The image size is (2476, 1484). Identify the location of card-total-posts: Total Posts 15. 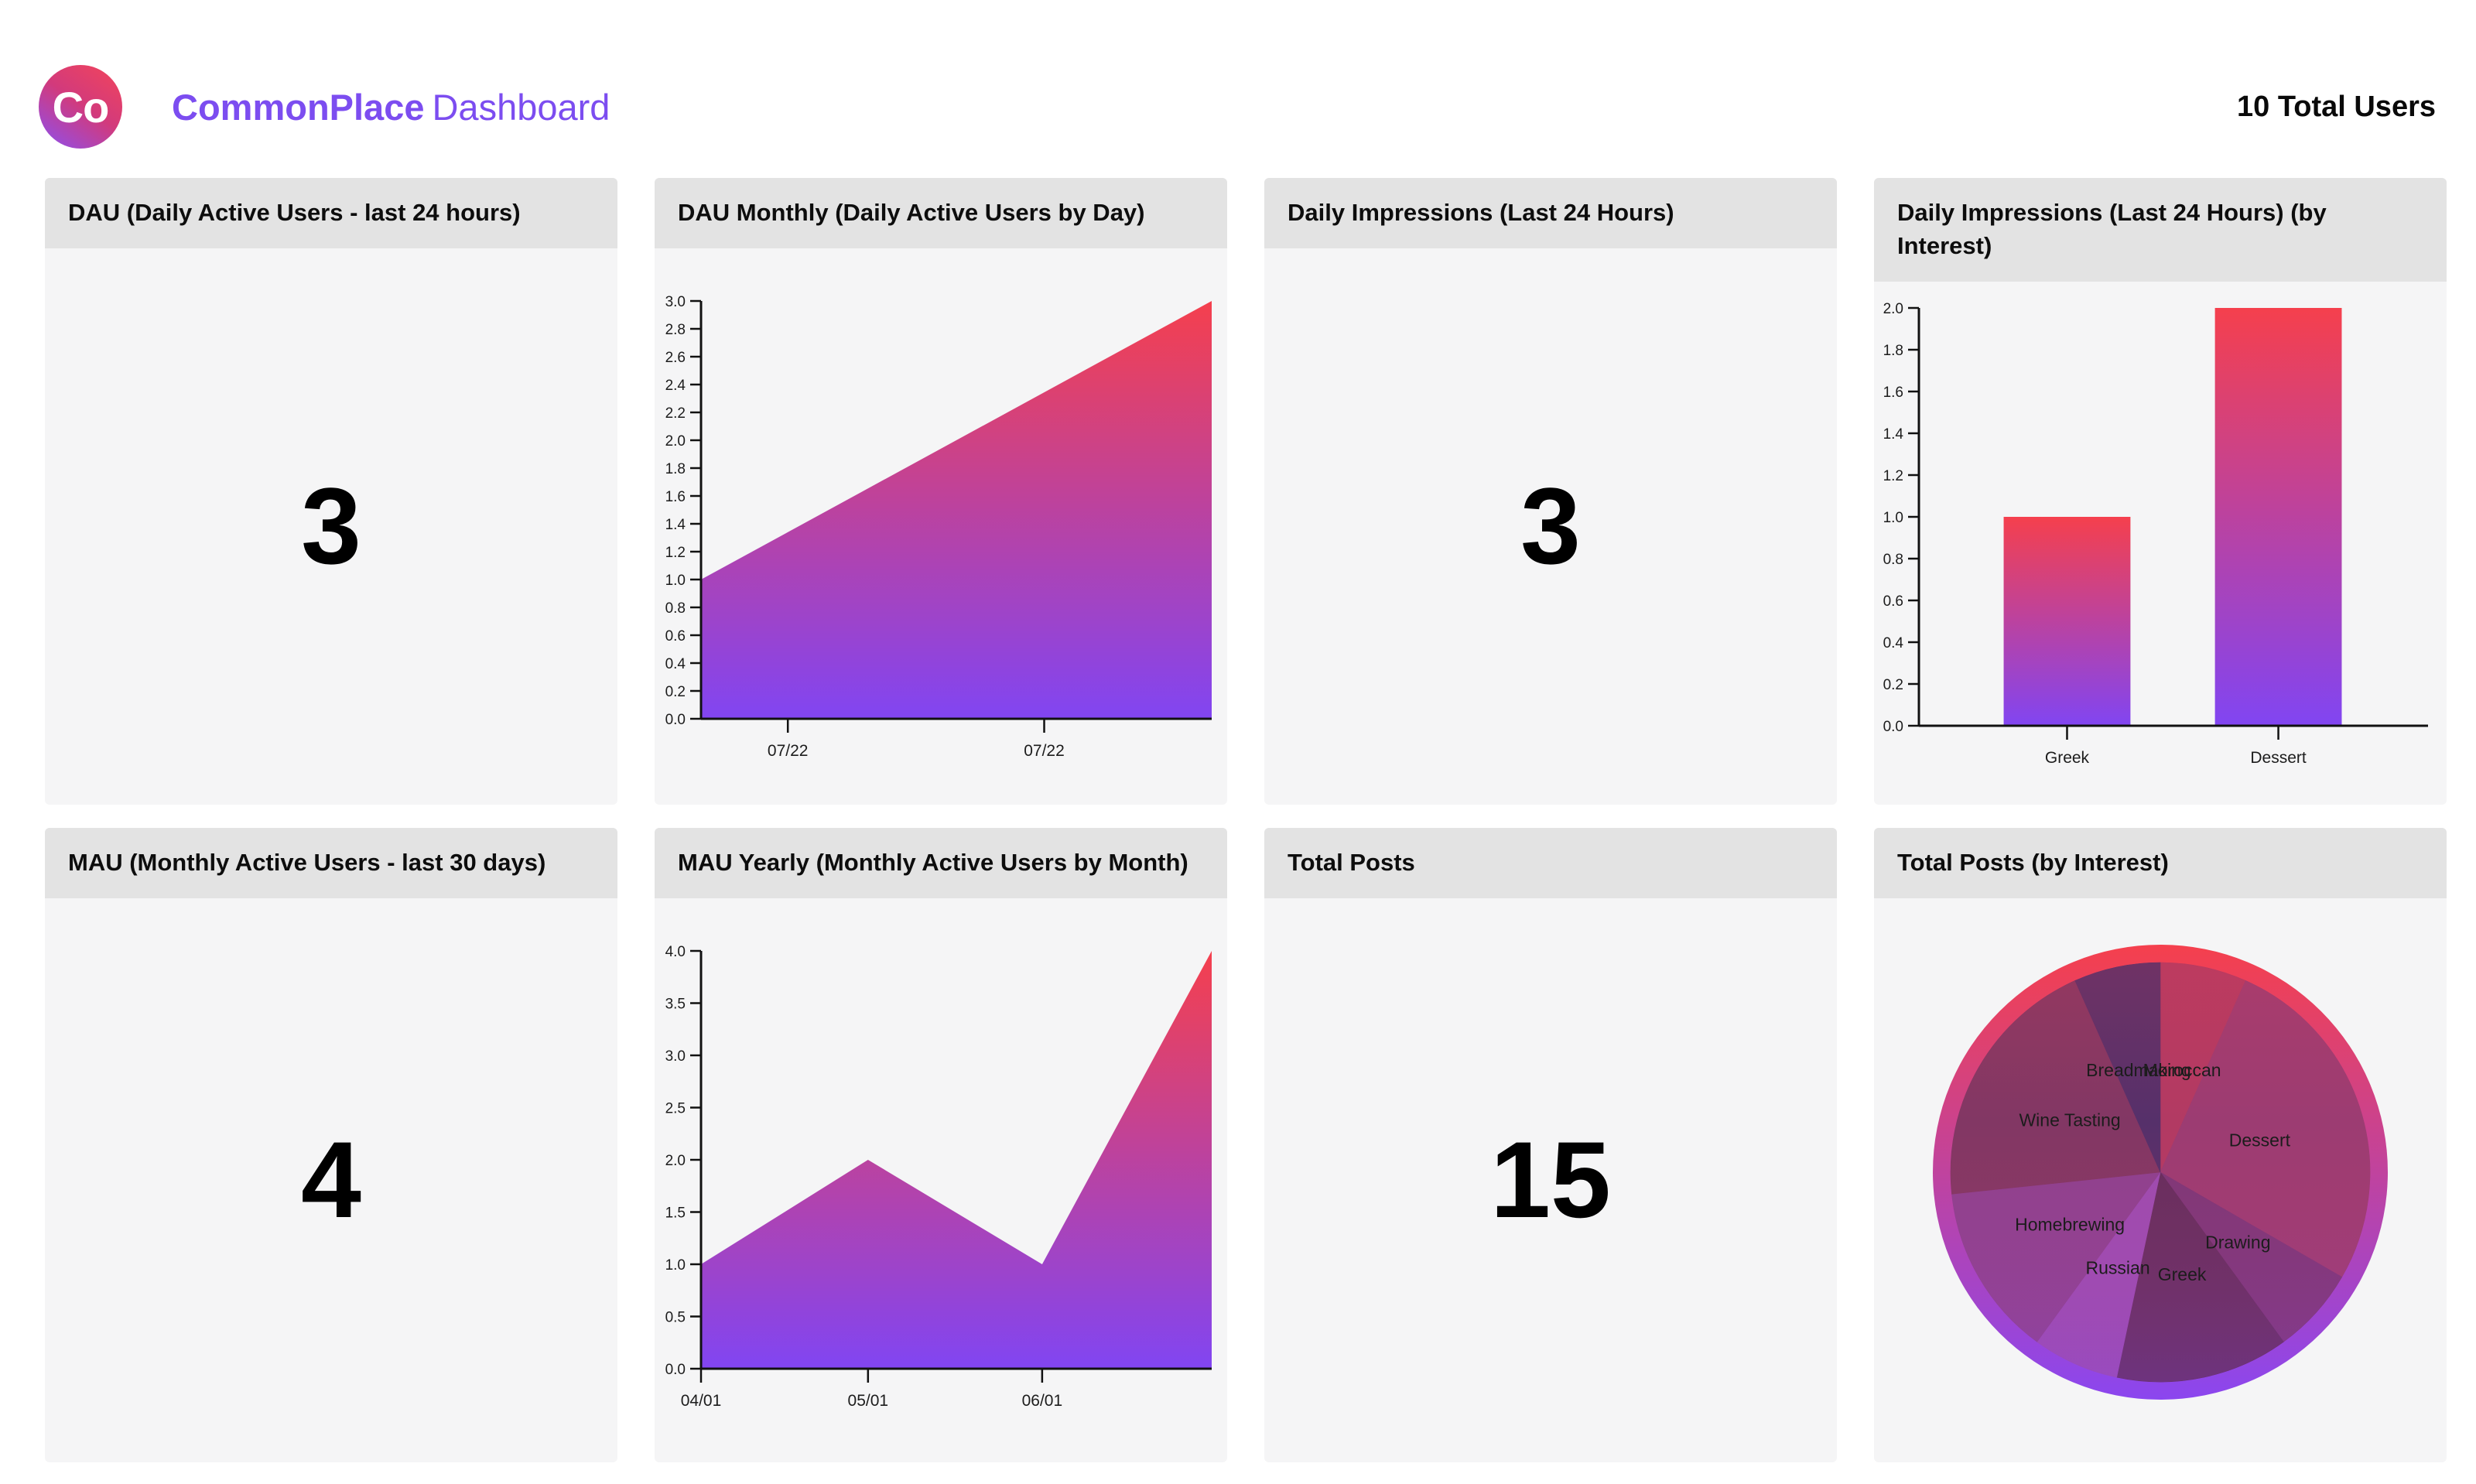
(1551, 1145).